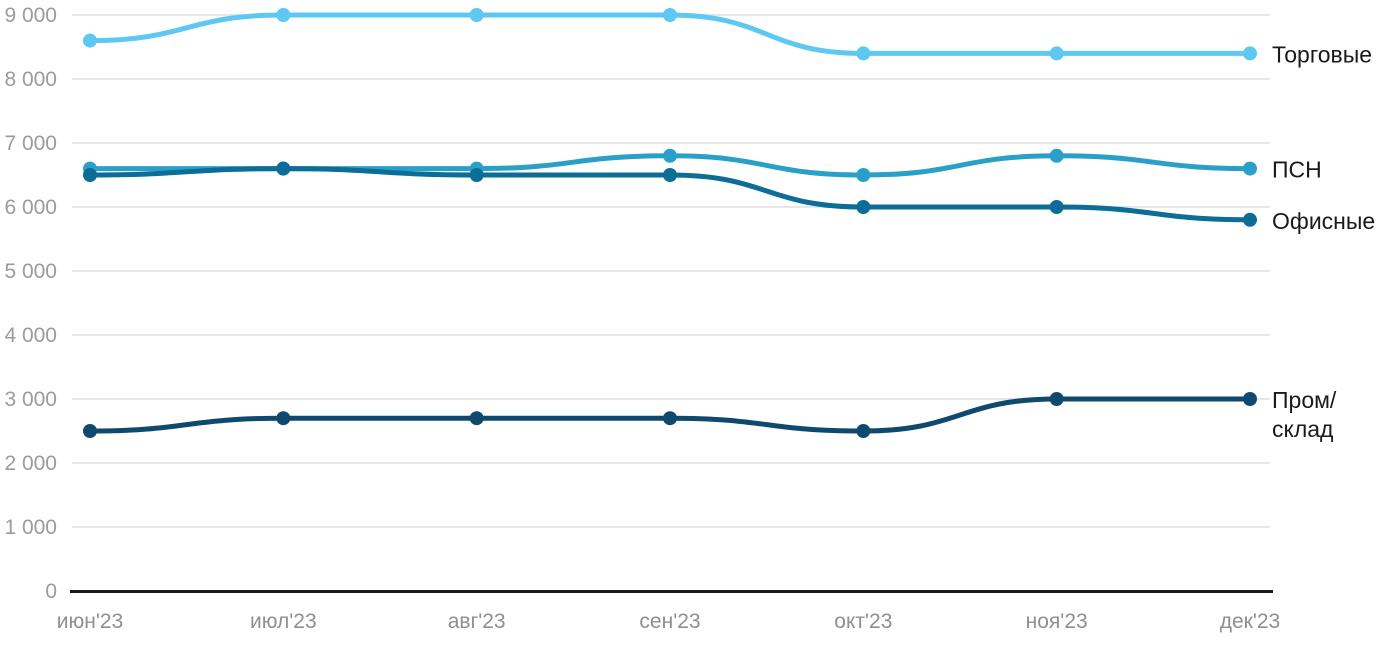 This screenshot has height=650, width=1400. Describe the element at coordinates (1323, 221) in the screenshot. I see `series-label-ofisnye: Офисные` at that location.